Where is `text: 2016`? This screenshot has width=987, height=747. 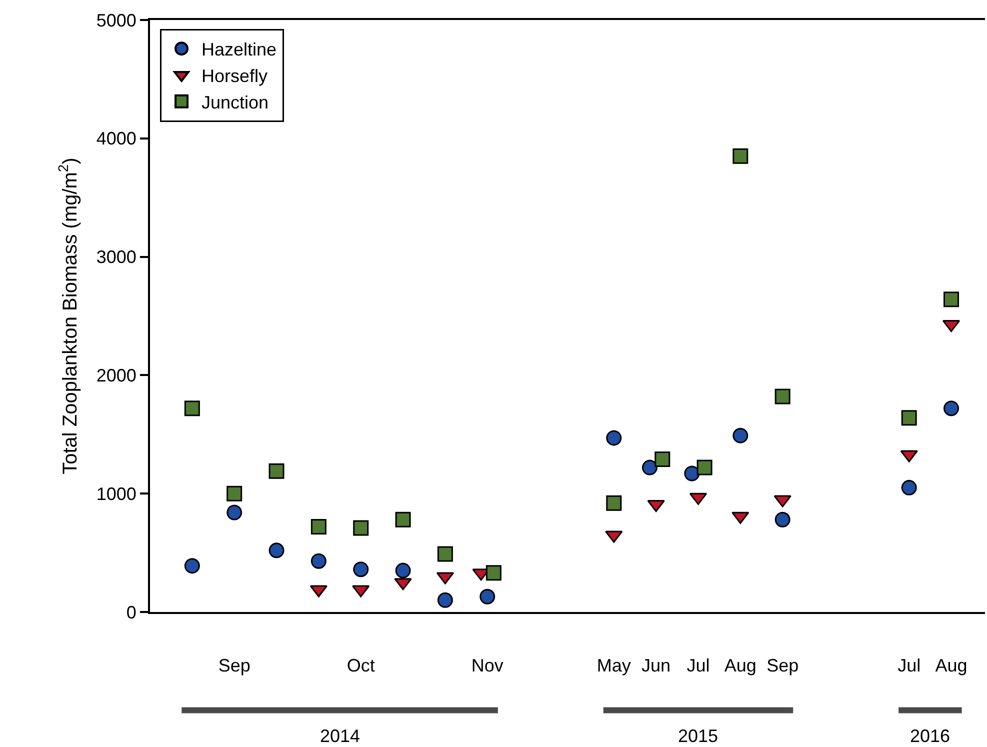 text: 2016 is located at coordinates (930, 736).